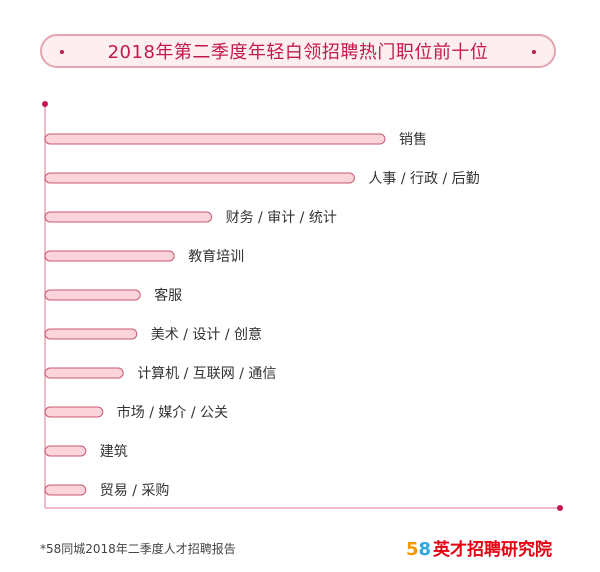  Describe the element at coordinates (168, 295) in the screenshot. I see `bar-label-5: 客服` at that location.